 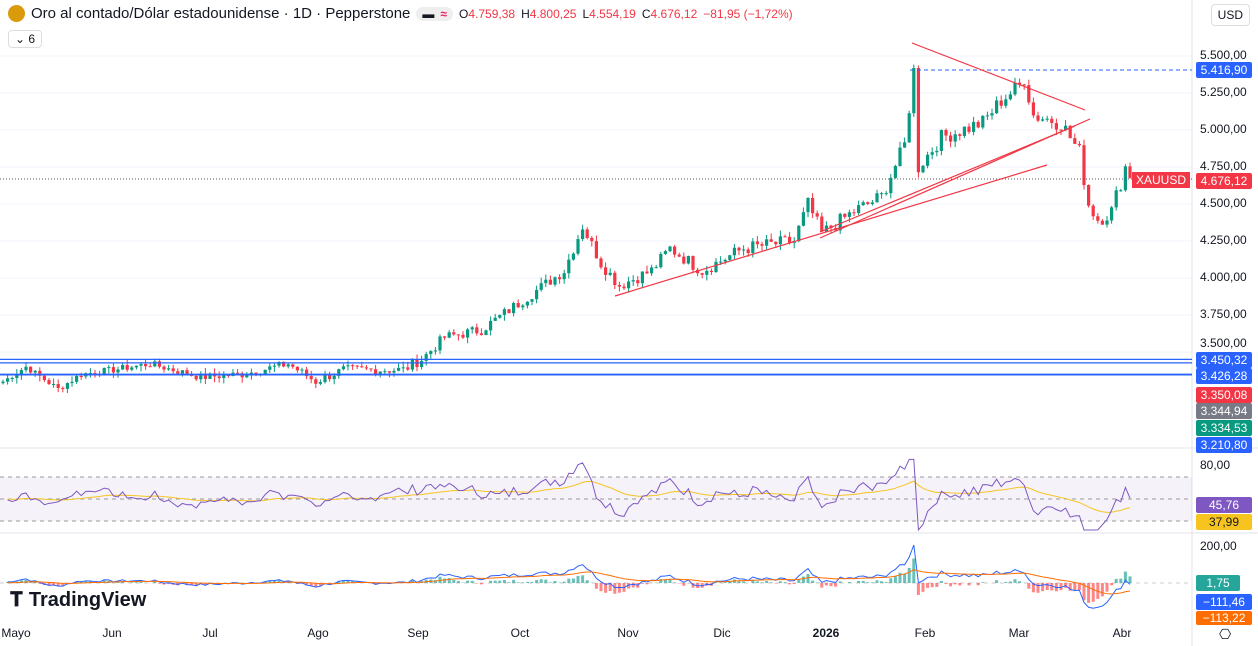 I want to click on gold-icon, so click(x=16, y=13).